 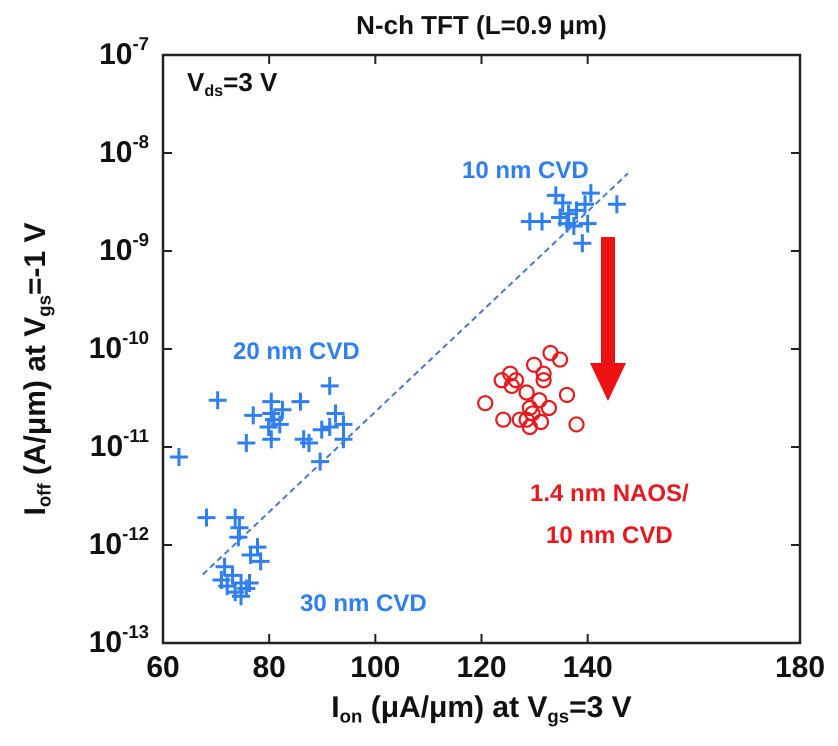 I want to click on x-tick-label: 100, so click(x=375, y=668).